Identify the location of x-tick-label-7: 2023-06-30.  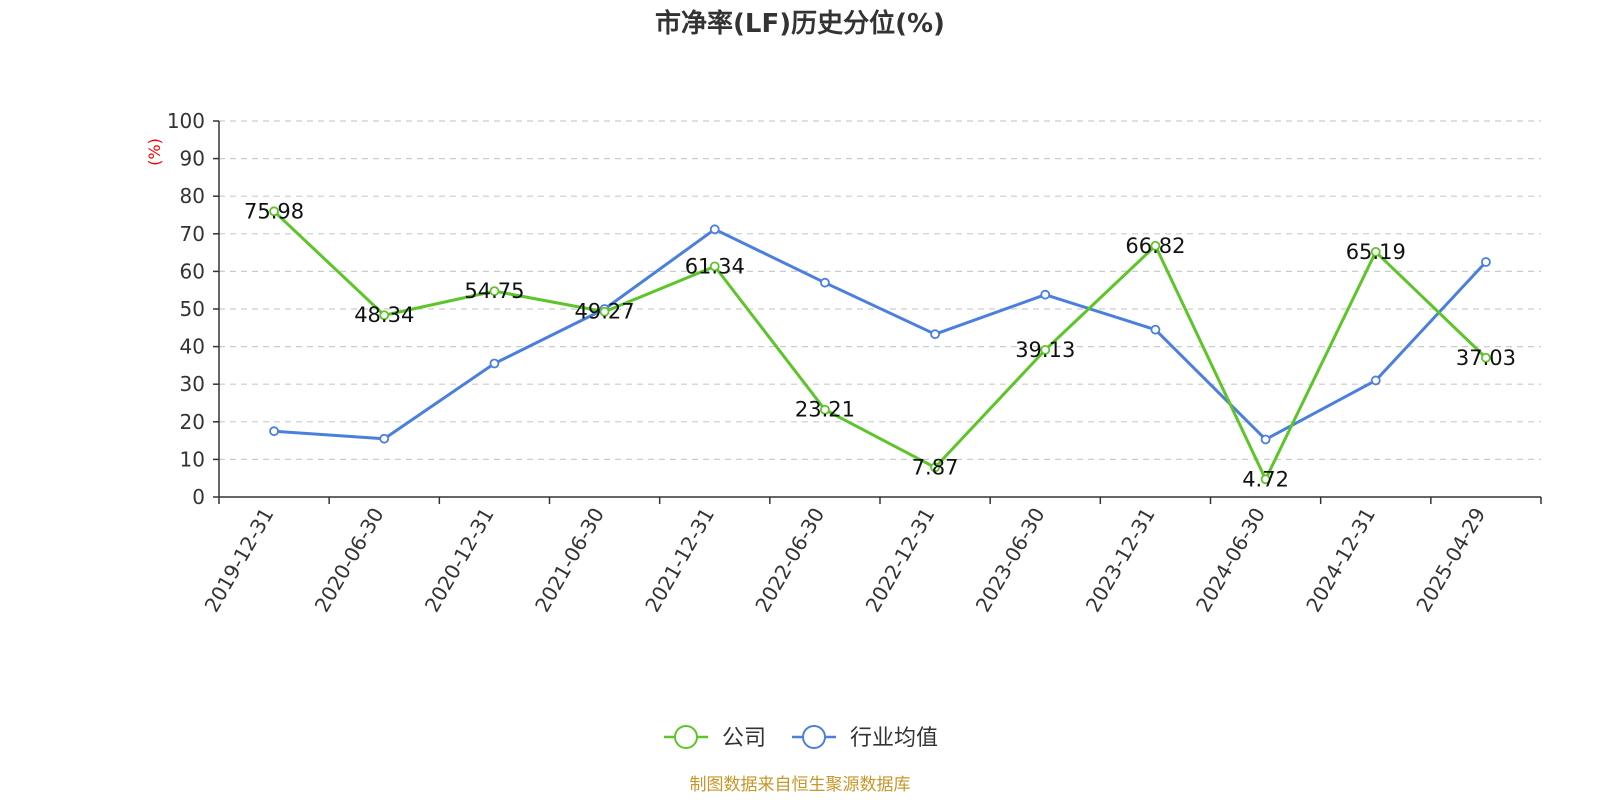
(1010, 560).